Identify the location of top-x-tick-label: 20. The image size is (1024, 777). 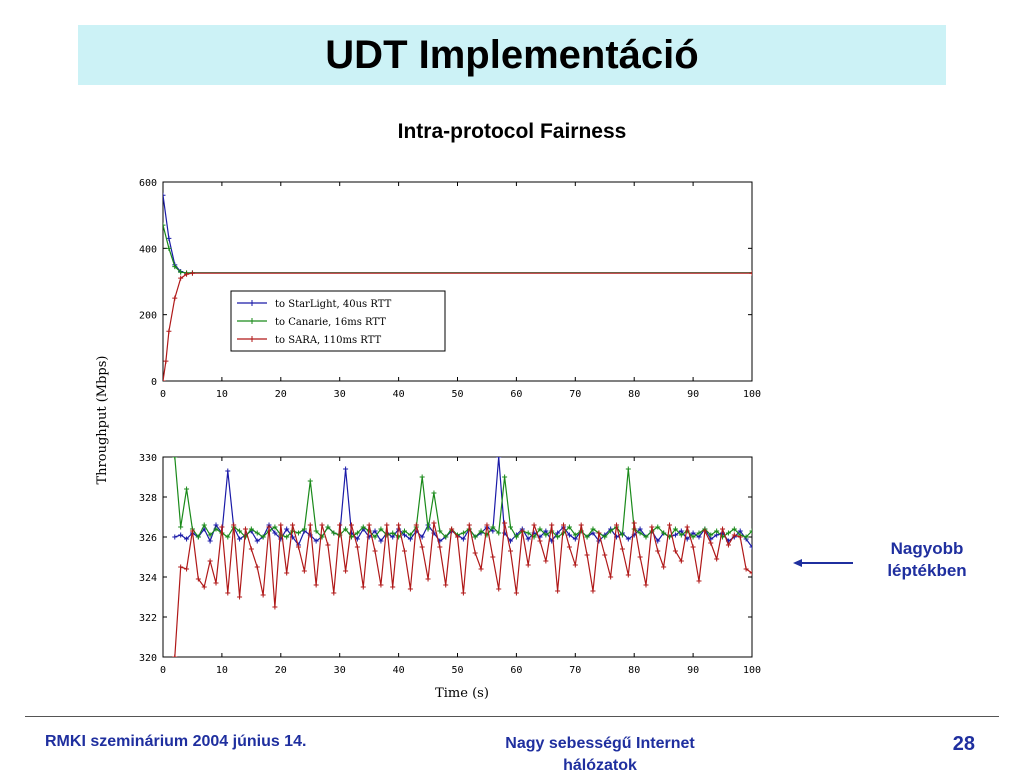
(281, 394).